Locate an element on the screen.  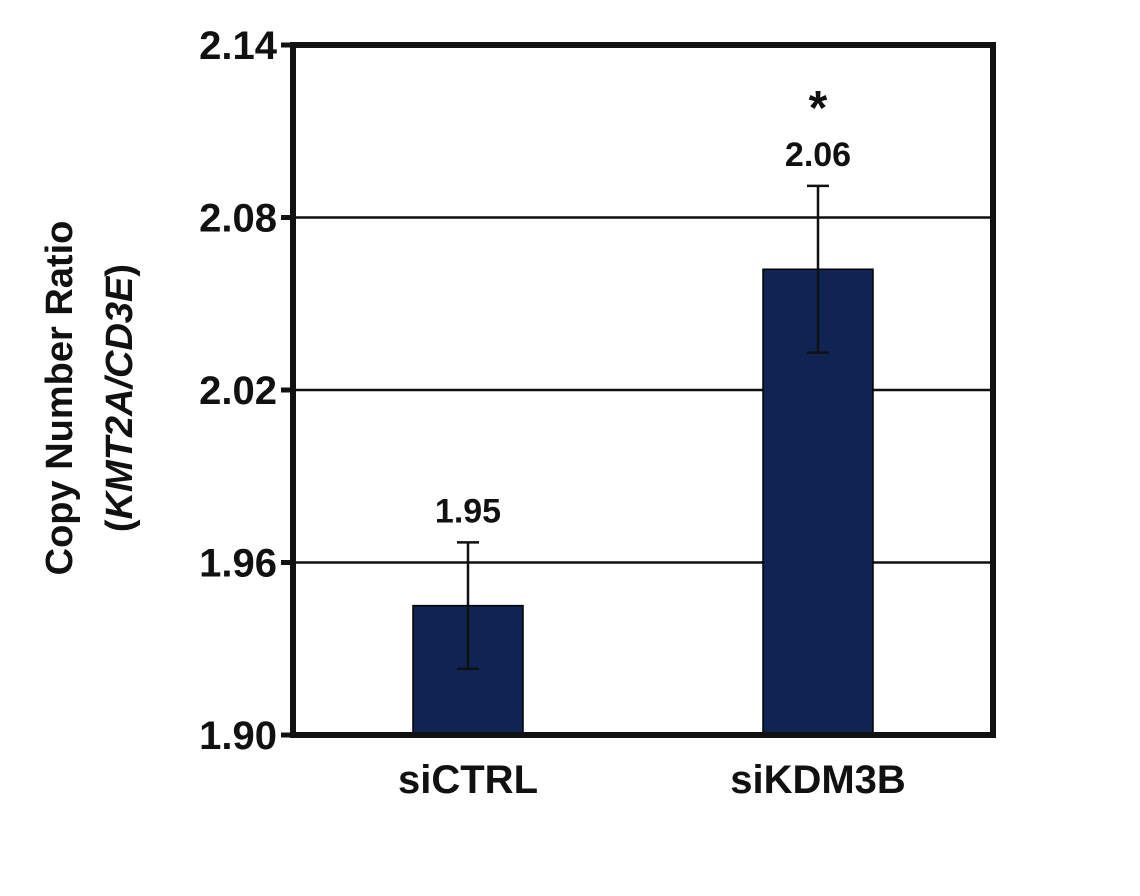
y-tick-label: 1.96 is located at coordinates (238, 564).